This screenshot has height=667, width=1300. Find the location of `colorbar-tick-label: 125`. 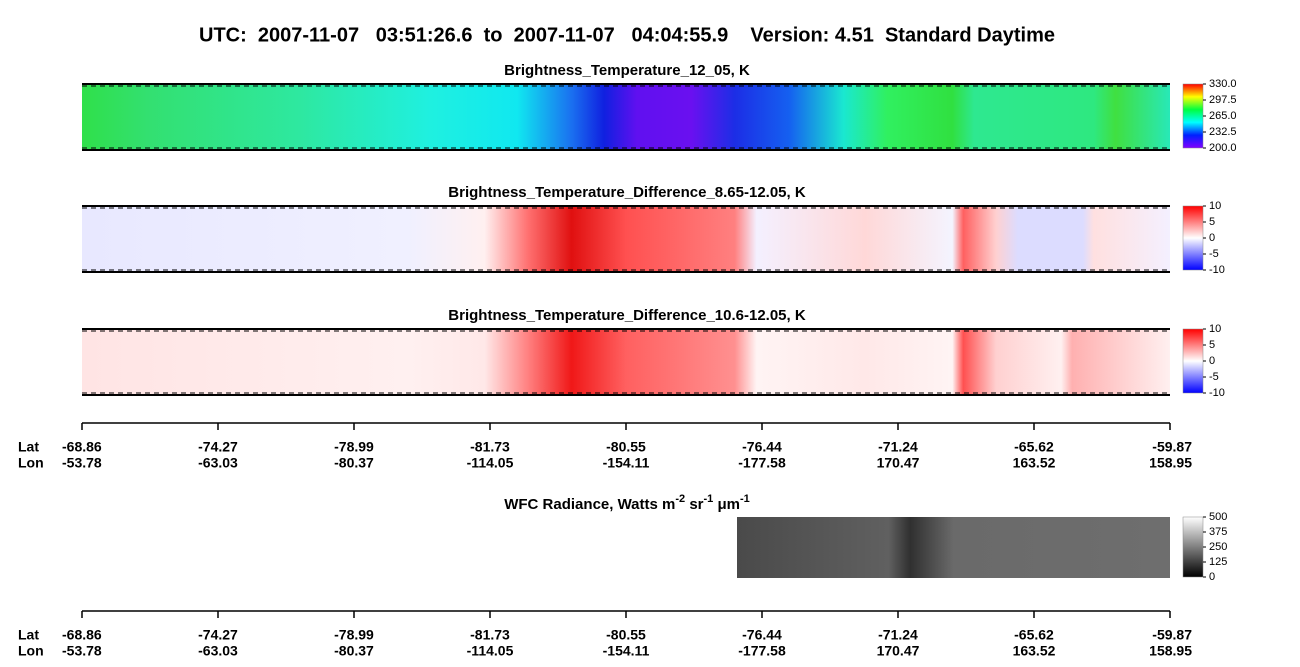

colorbar-tick-label: 125 is located at coordinates (1218, 562).